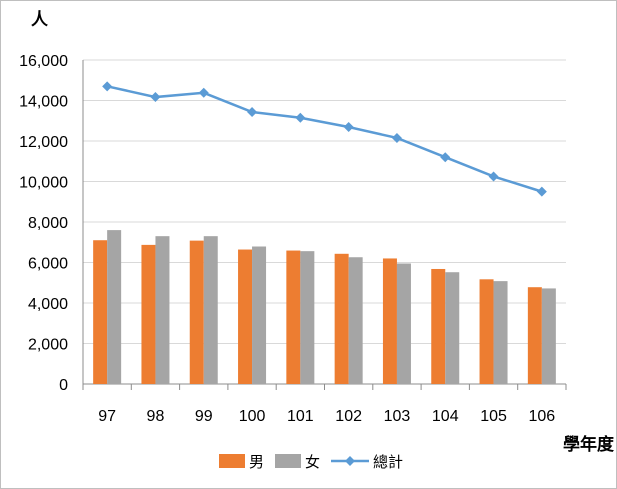 Image resolution: width=617 pixels, height=489 pixels. What do you see at coordinates (326, 416) in the screenshot?
I see `x-axis-ticks: 97 98 99 100 101 102 103 104 105 106` at bounding box center [326, 416].